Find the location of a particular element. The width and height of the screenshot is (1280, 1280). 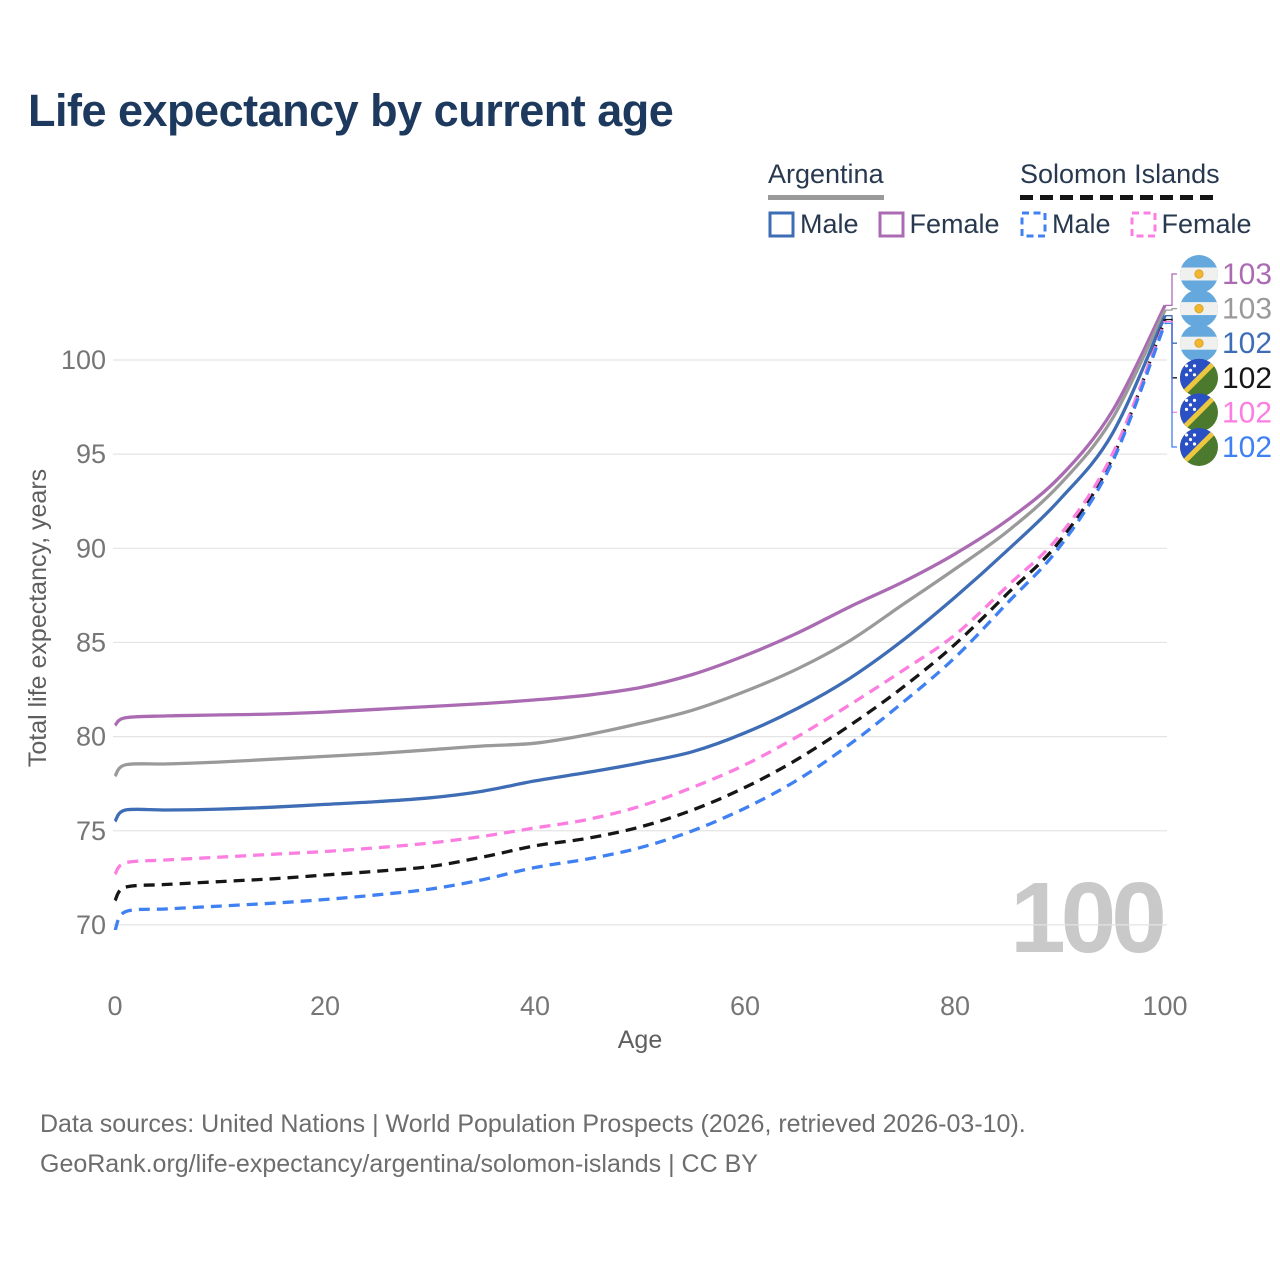

end-label-leader-argentina-female is located at coordinates (1171, 290).